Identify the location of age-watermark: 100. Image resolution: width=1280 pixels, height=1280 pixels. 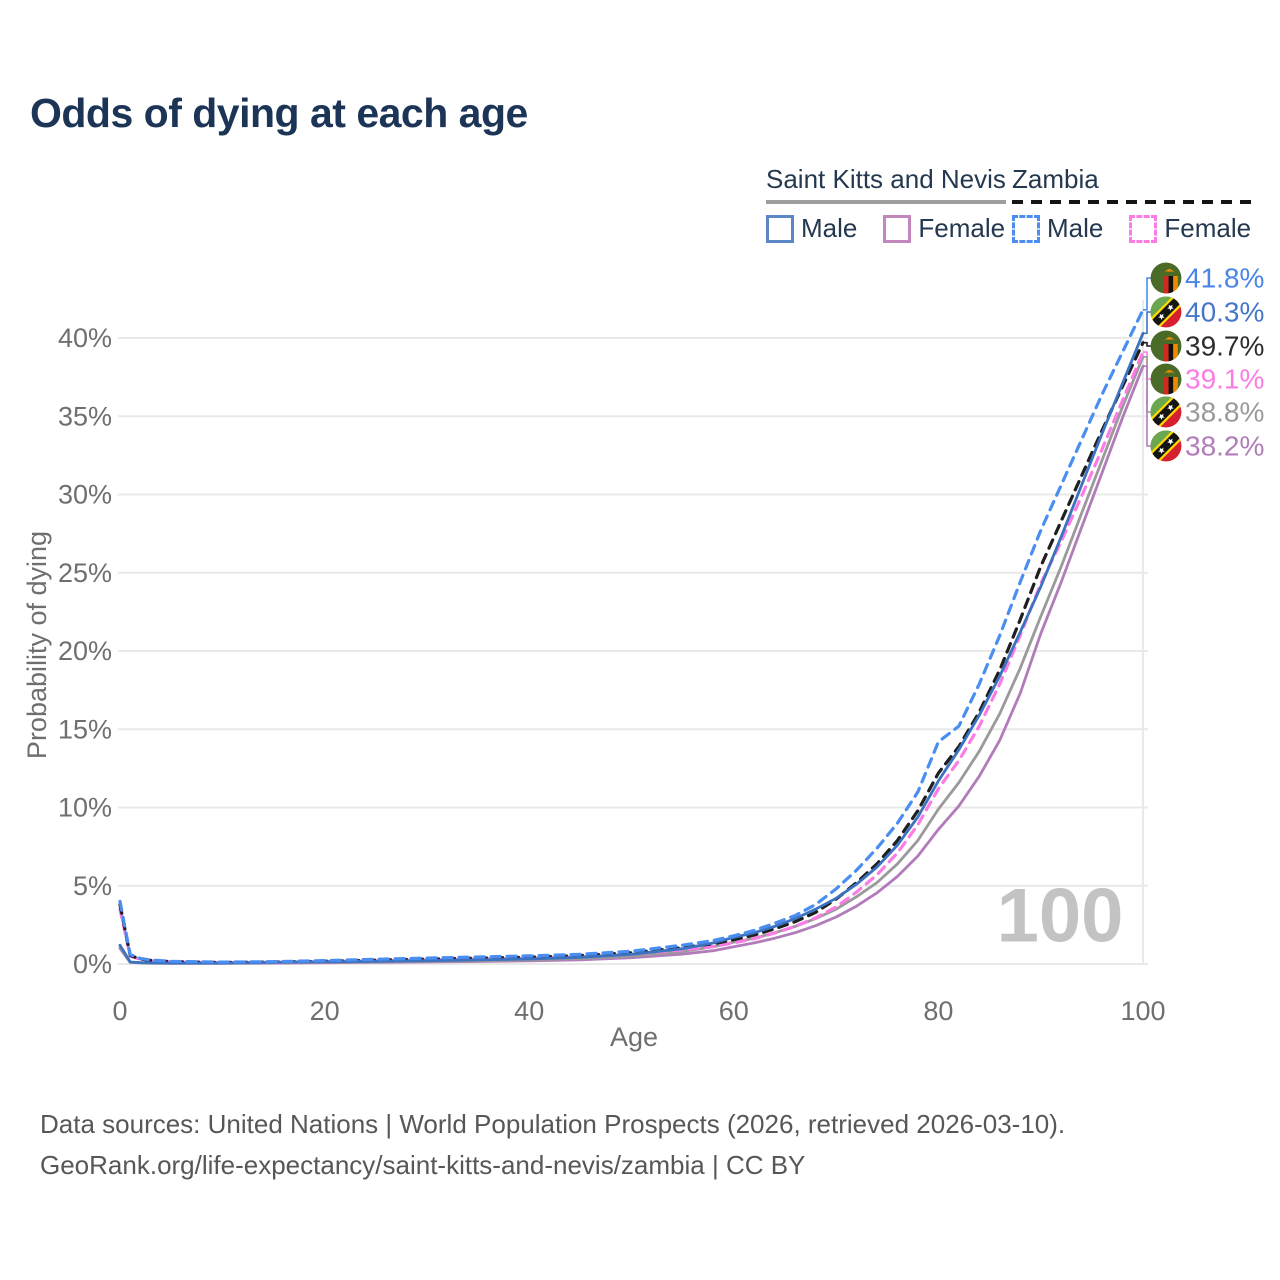
(1060, 916).